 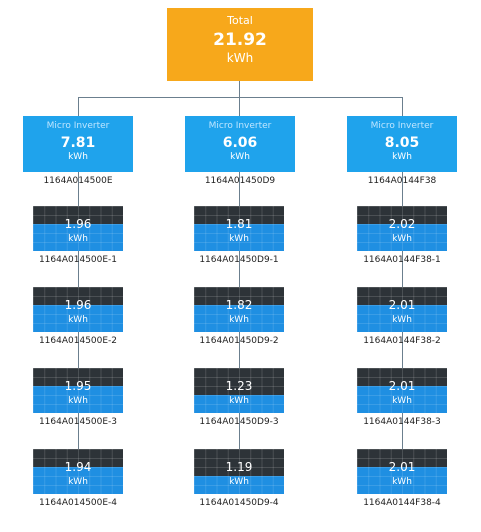 What do you see at coordinates (402, 503) in the screenshot?
I see `panel-serial: 1164A0144F38-4` at bounding box center [402, 503].